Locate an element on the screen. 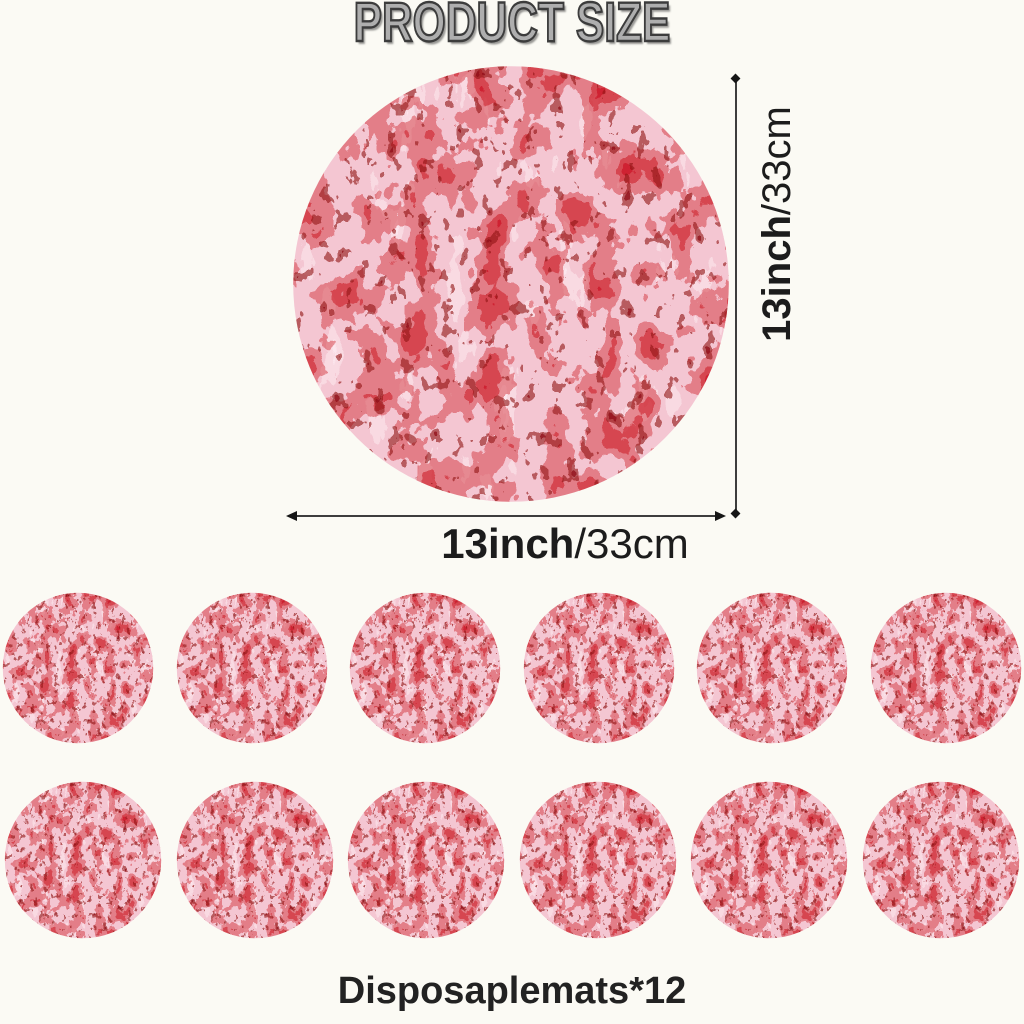 The width and height of the screenshot is (1024, 1024). width-dimension-label: 13inch/33cm is located at coordinates (564, 544).